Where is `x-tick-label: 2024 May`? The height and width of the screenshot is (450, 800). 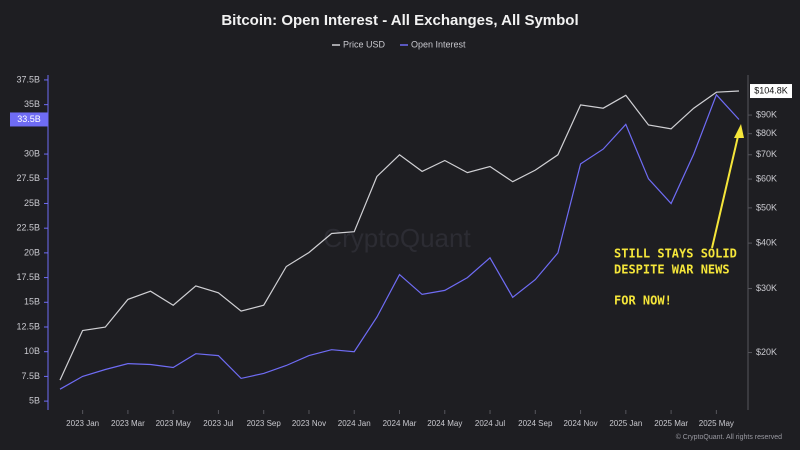 x-tick-label: 2024 May is located at coordinates (444, 423).